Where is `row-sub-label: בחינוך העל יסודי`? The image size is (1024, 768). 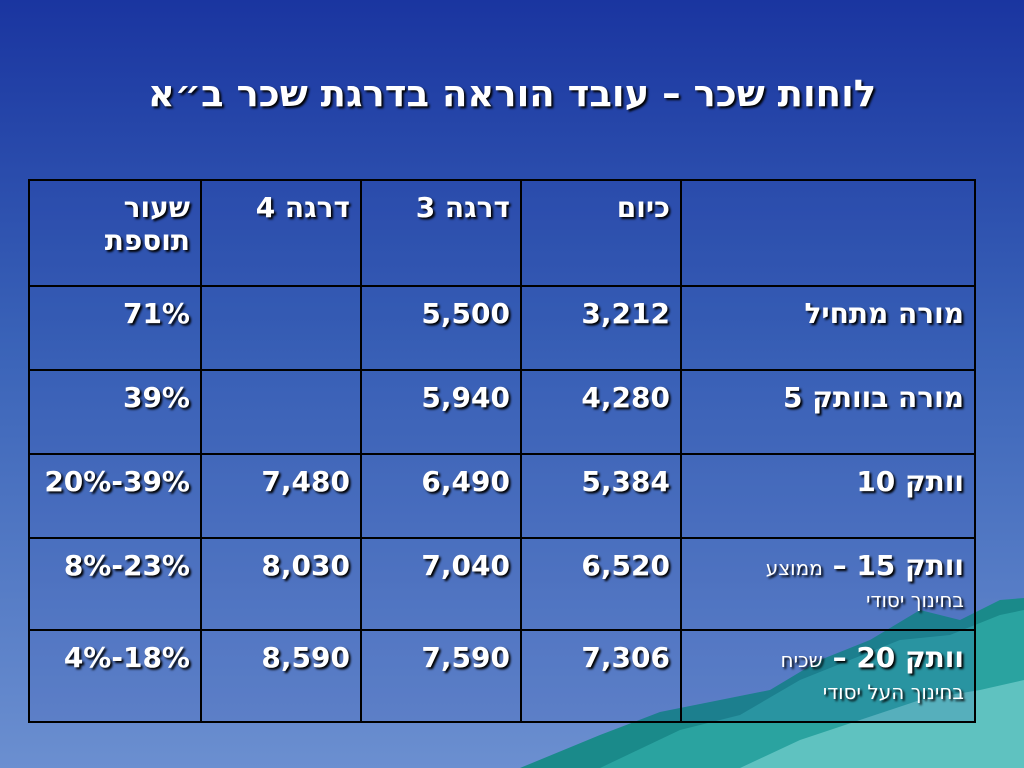
row-sub-label: בחינוך העל יסודי is located at coordinates (893, 692).